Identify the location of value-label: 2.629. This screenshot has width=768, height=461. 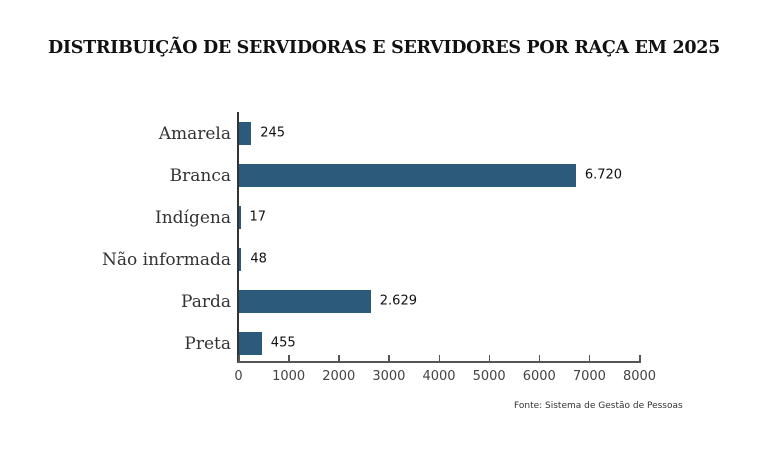
(398, 300).